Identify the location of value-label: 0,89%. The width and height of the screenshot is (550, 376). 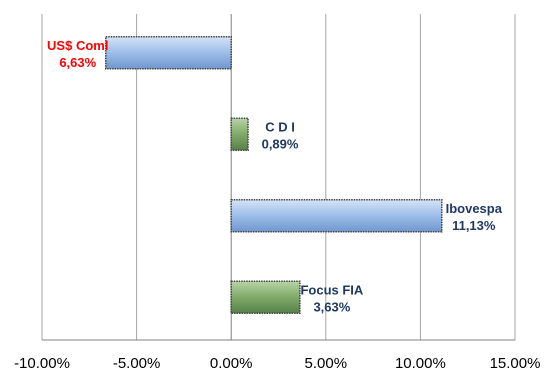
(280, 143).